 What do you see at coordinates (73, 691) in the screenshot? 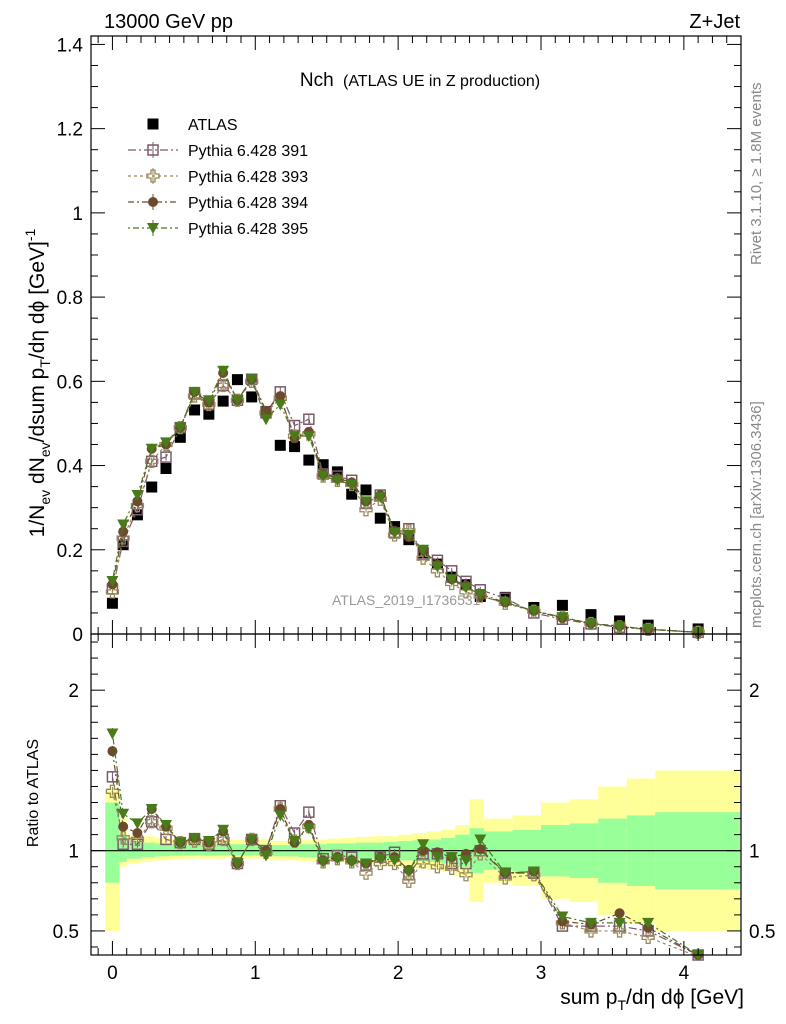
I see `y-tick-label: 2` at bounding box center [73, 691].